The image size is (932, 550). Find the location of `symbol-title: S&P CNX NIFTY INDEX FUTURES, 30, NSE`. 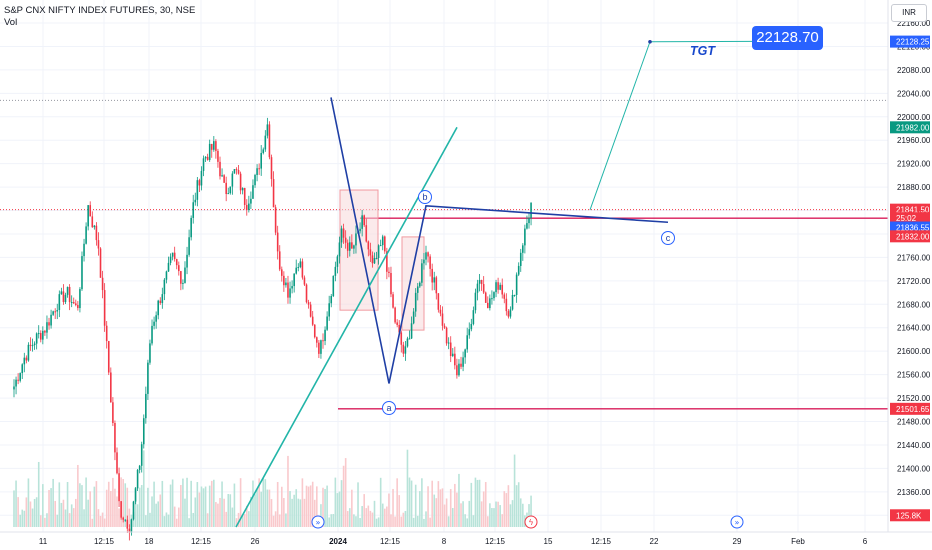

symbol-title: S&P CNX NIFTY INDEX FUTURES, 30, NSE is located at coordinates (100, 10).